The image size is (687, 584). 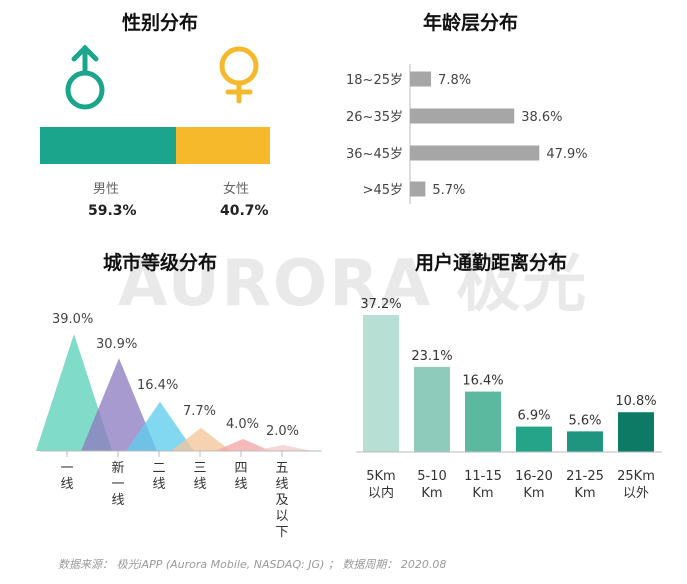 What do you see at coordinates (244, 211) in the screenshot?
I see `gender-value-female: 40.7%` at bounding box center [244, 211].